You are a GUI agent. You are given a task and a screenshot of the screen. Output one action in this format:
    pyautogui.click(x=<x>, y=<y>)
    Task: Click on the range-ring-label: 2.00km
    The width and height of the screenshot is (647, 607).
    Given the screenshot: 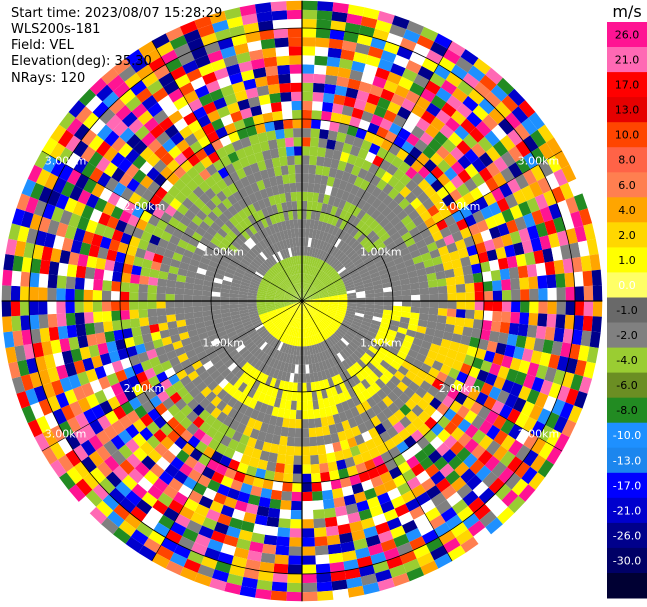 What is the action you would take?
    pyautogui.click(x=145, y=206)
    